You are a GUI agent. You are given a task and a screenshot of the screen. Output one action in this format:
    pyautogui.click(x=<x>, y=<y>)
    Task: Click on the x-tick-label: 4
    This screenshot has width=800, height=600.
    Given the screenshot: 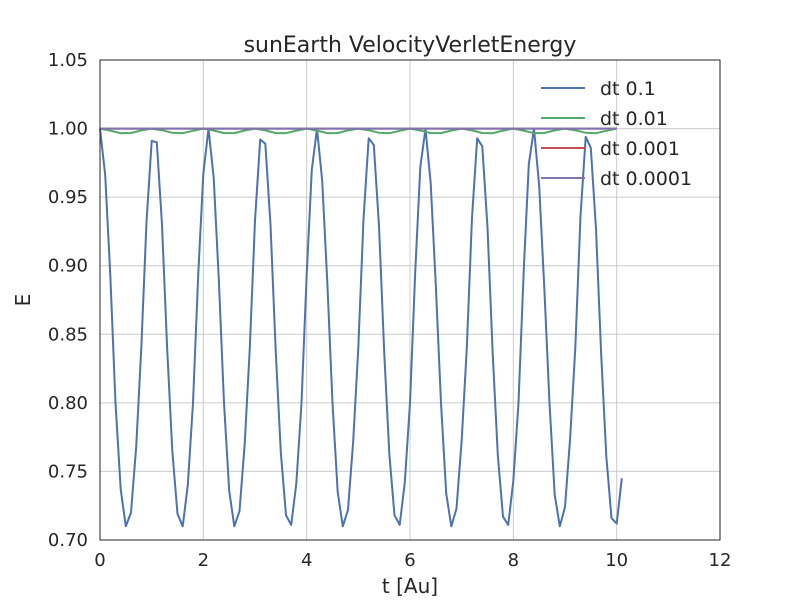 What is the action you would take?
    pyautogui.click(x=306, y=560)
    